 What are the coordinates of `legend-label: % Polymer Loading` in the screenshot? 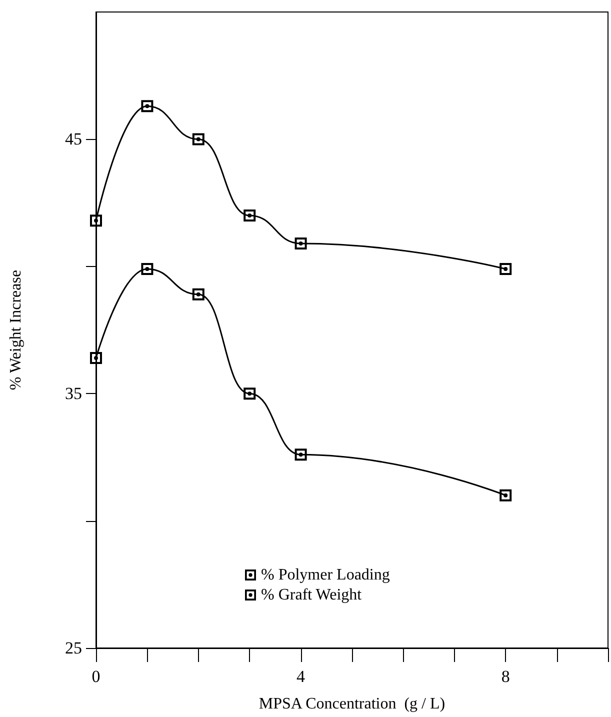 It's located at (325, 575).